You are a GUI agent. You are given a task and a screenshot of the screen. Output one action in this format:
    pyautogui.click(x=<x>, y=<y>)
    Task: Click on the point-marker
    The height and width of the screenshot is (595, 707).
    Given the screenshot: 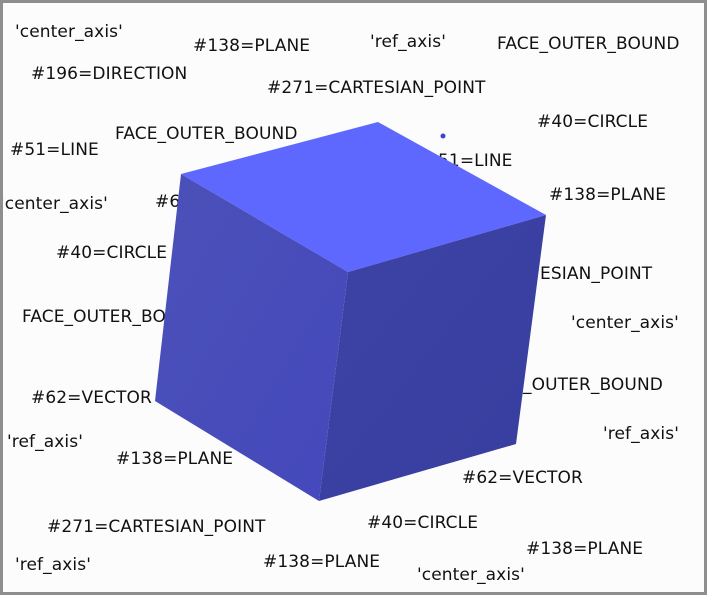 What is the action you would take?
    pyautogui.click(x=443, y=136)
    